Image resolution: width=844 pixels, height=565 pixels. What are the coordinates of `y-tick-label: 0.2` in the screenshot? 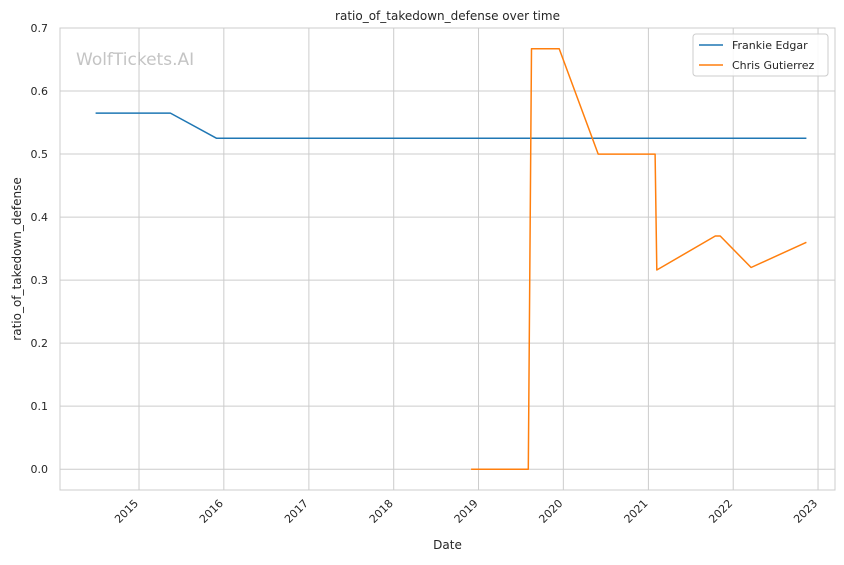 It's located at (40, 343).